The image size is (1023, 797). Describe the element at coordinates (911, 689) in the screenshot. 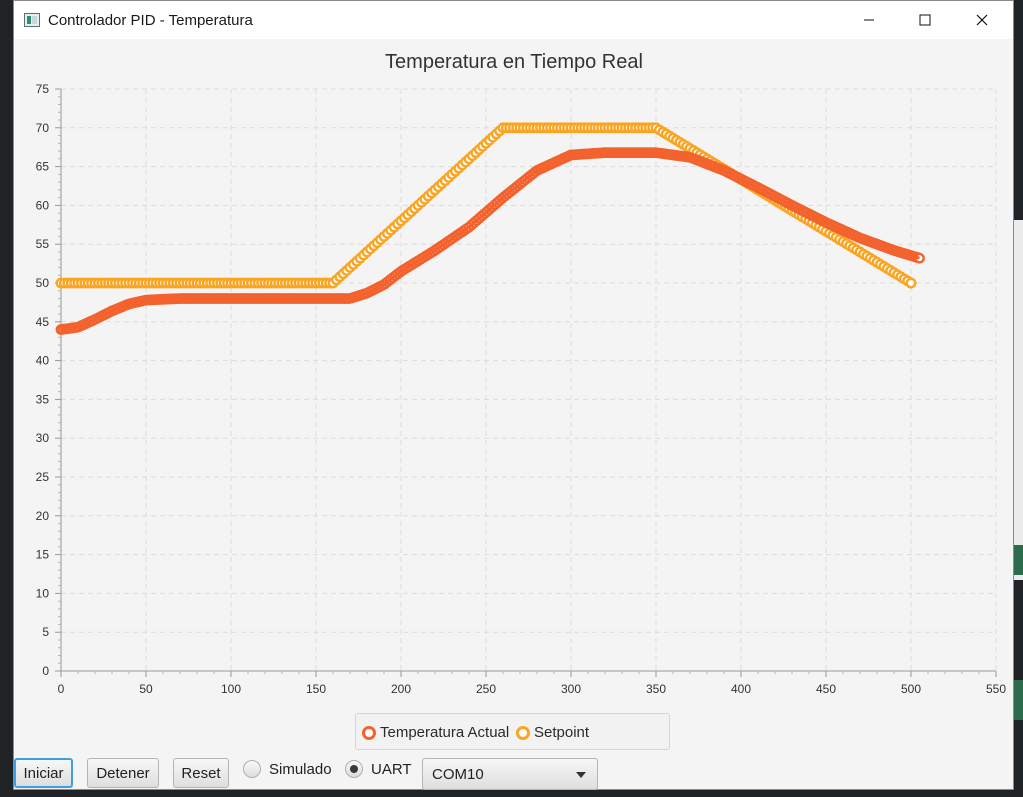

I see `x-tick-label: 500` at that location.